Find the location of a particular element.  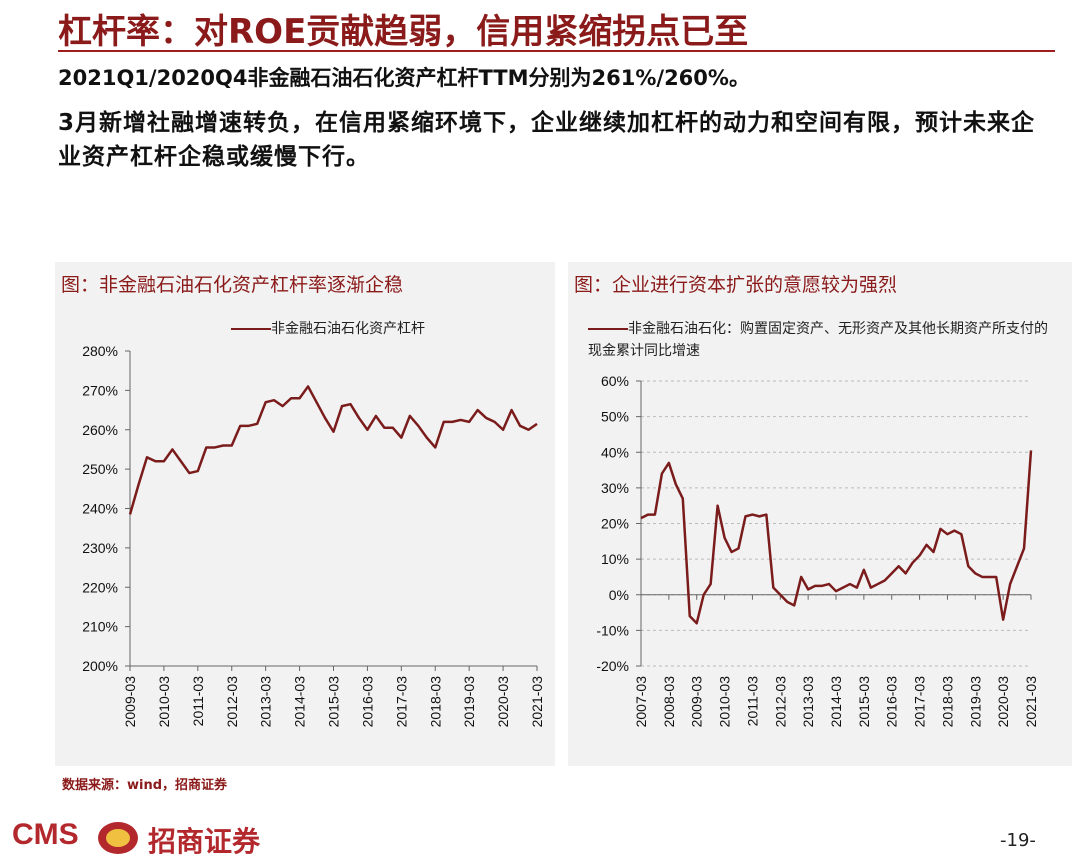

legend-label: 非金融石油石化：购置固定资产、无形资产及其他长期资产所支付的现金累计同比增速 is located at coordinates (818, 340).